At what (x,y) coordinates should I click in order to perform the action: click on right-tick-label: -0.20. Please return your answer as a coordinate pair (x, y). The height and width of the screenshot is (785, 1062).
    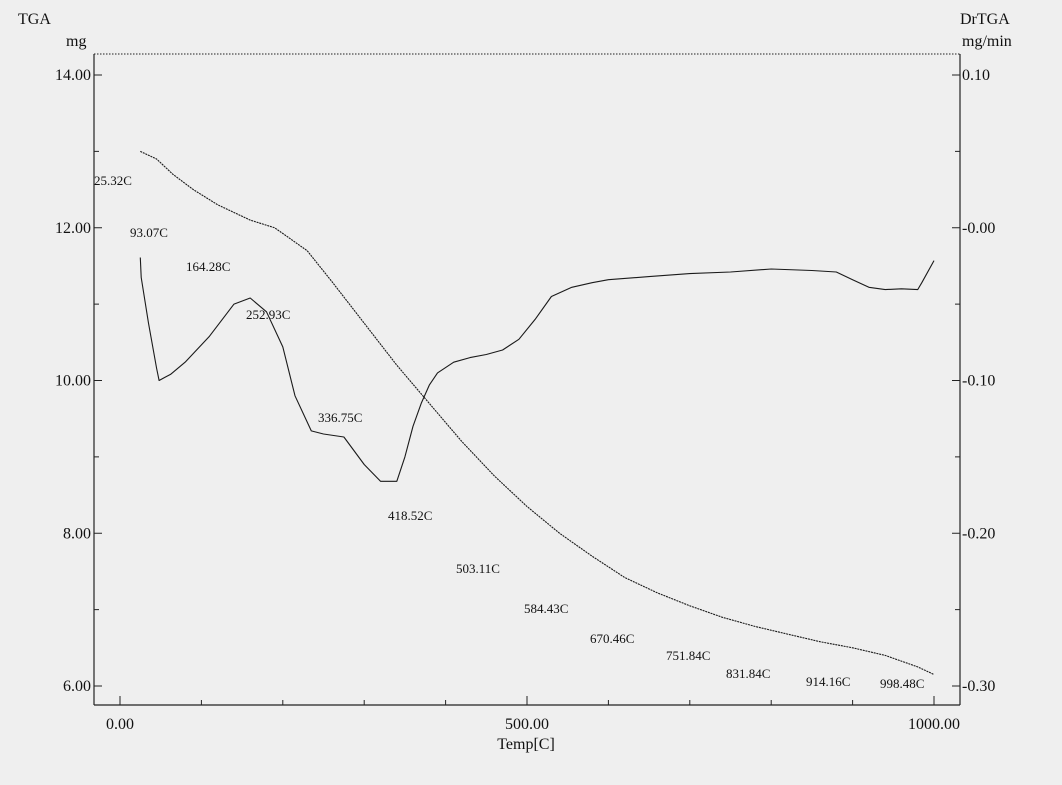
    Looking at the image, I should click on (978, 533).